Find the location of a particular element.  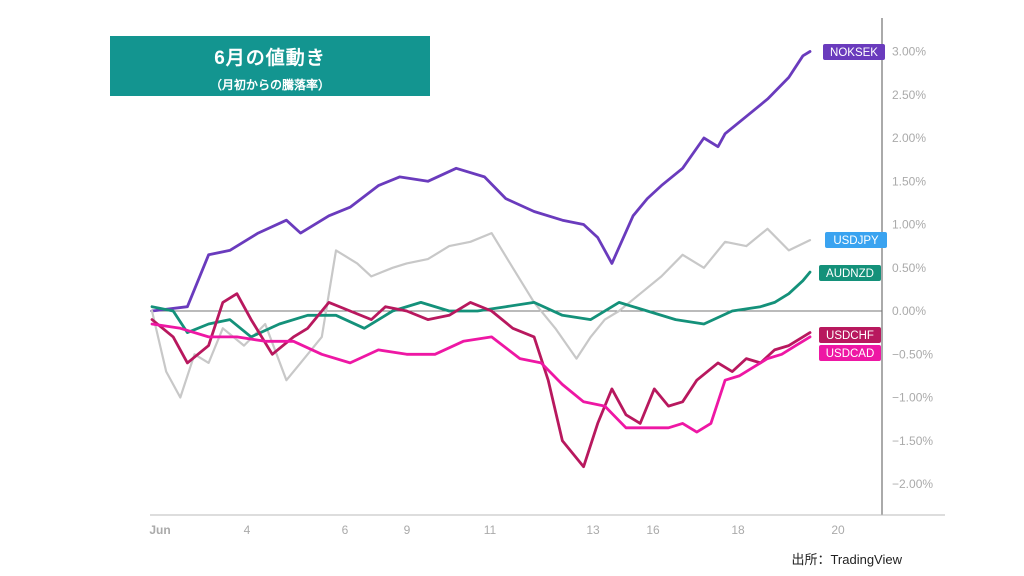

x-tick-label: 11 is located at coordinates (490, 530).